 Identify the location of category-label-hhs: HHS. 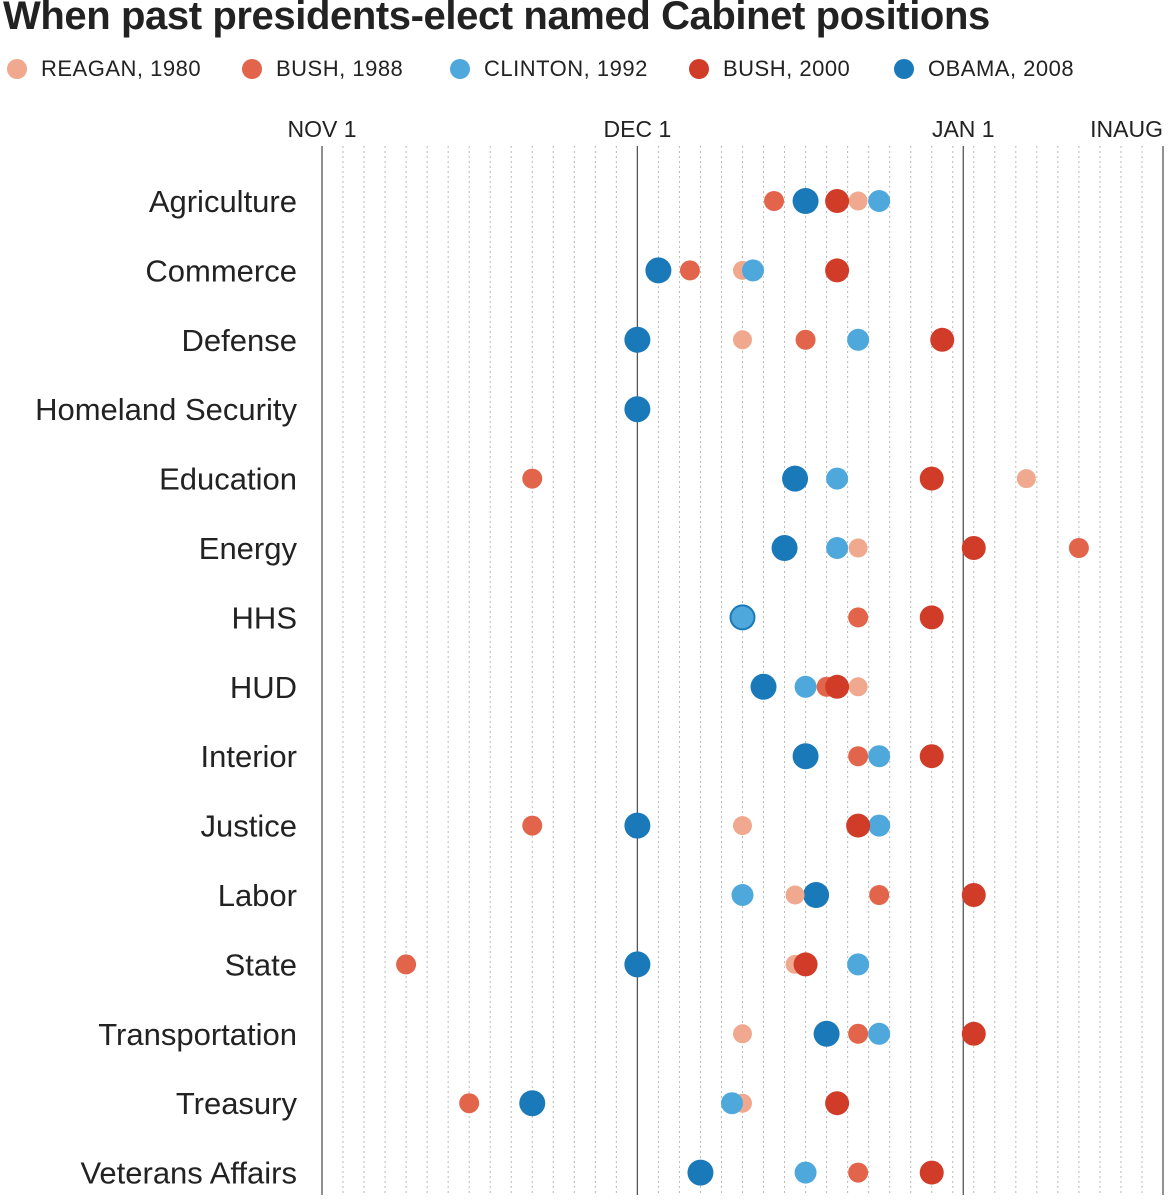
(264, 617).